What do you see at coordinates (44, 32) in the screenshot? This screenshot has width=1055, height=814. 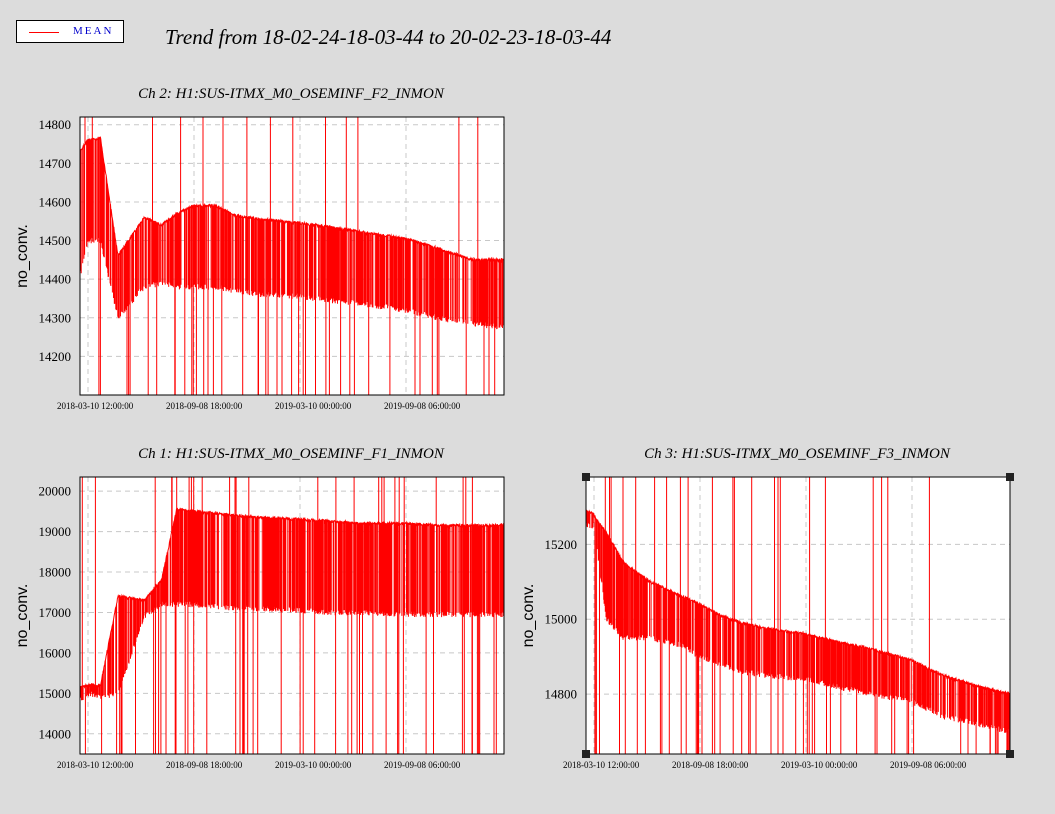 I see `legend-swatch` at bounding box center [44, 32].